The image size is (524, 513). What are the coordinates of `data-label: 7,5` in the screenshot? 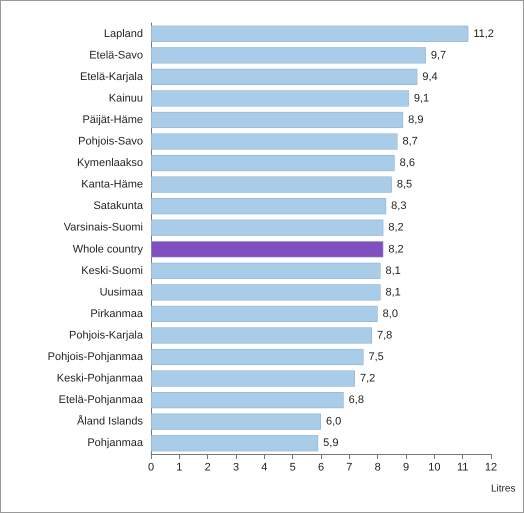 It's located at (376, 357).